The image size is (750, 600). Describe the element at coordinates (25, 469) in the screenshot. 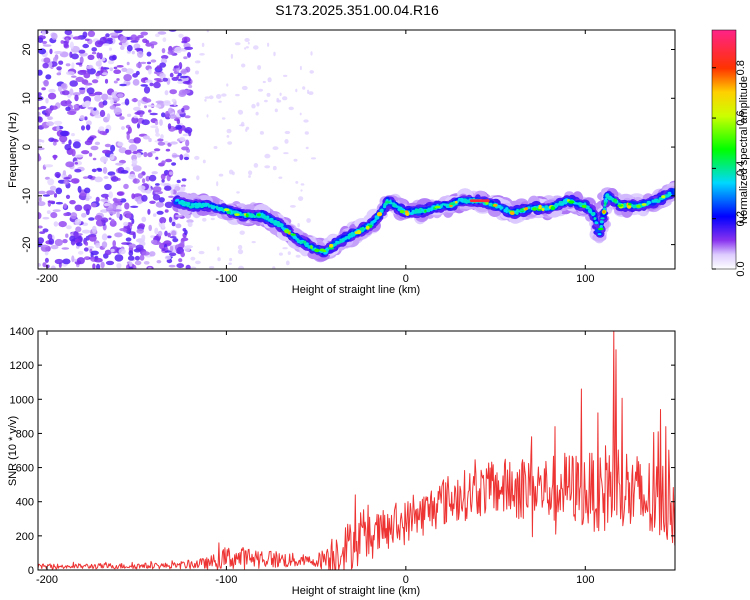

I see `y-tick-label: 600` at that location.